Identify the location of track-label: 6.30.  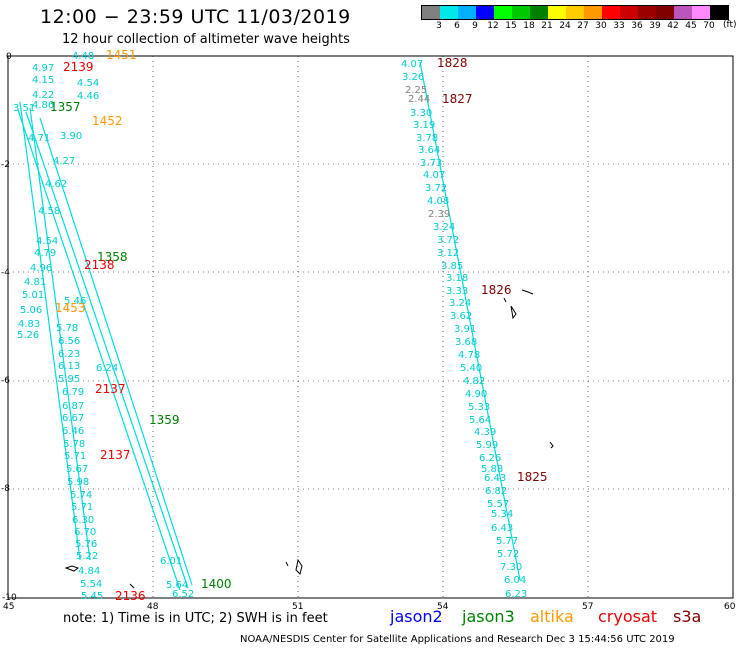
(83, 520).